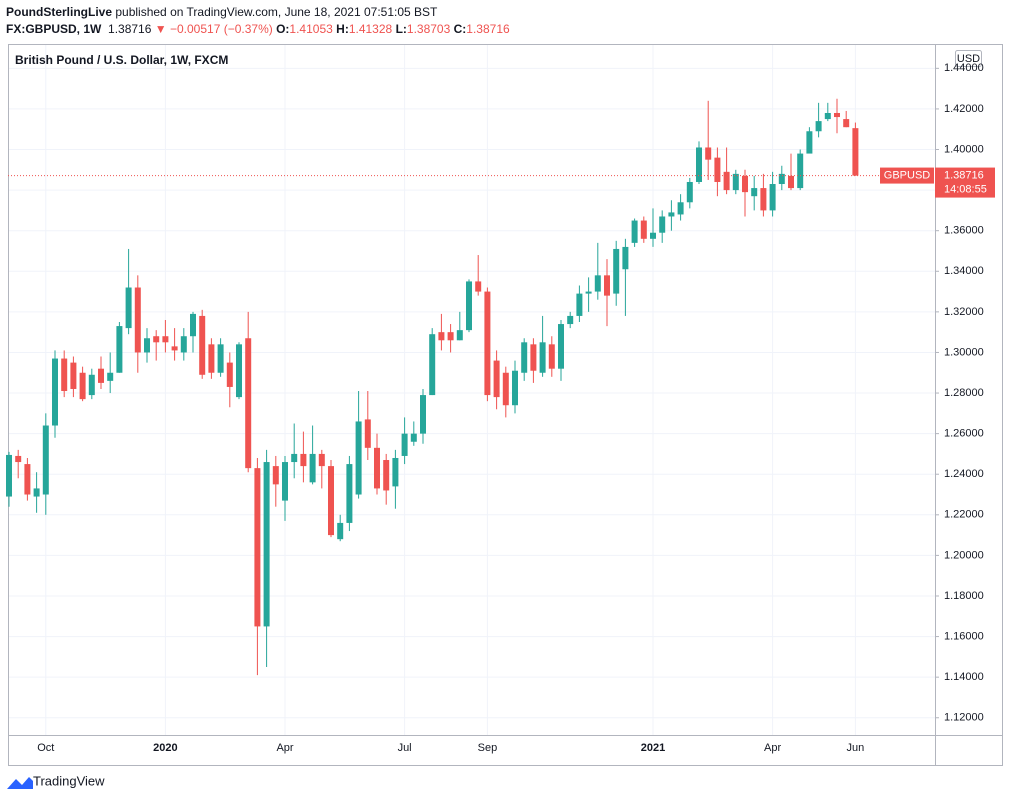 This screenshot has height=801, width=1010. Describe the element at coordinates (964, 393) in the screenshot. I see `y-tick-label: 1.28000` at that location.